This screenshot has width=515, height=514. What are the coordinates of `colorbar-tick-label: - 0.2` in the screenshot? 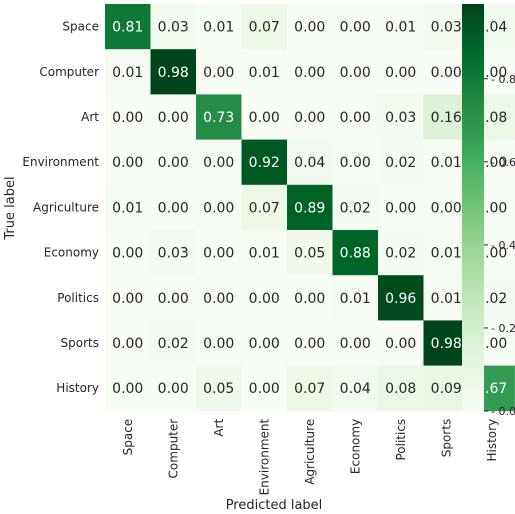 It's located at (503, 328).